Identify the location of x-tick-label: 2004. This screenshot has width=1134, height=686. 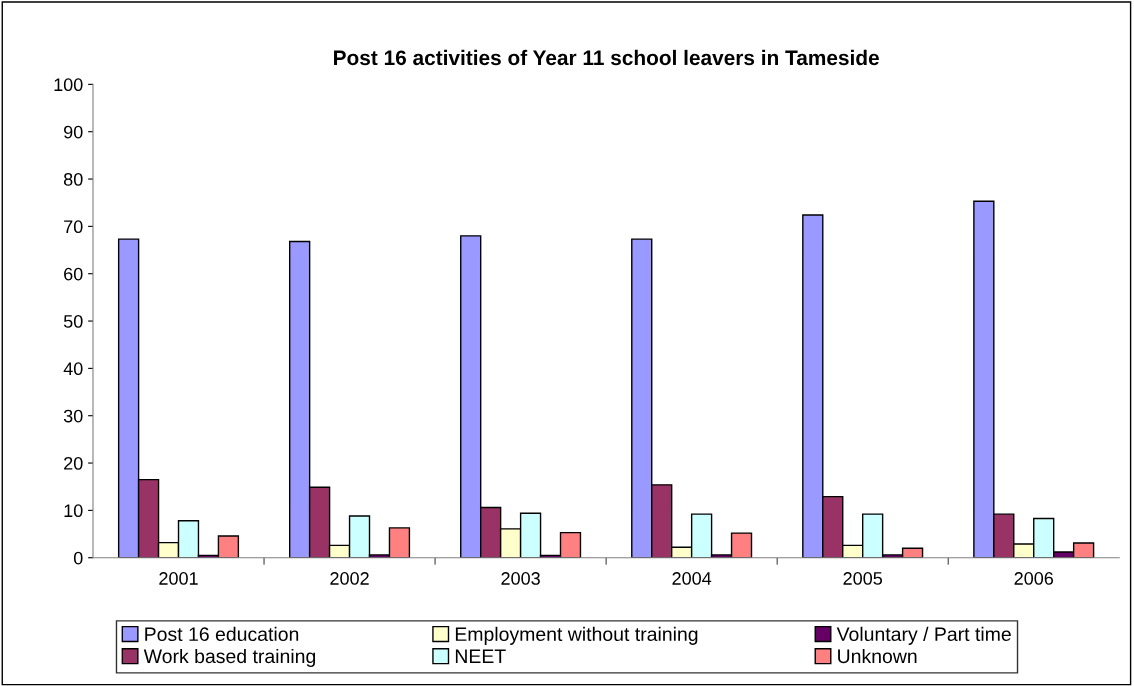
(692, 578).